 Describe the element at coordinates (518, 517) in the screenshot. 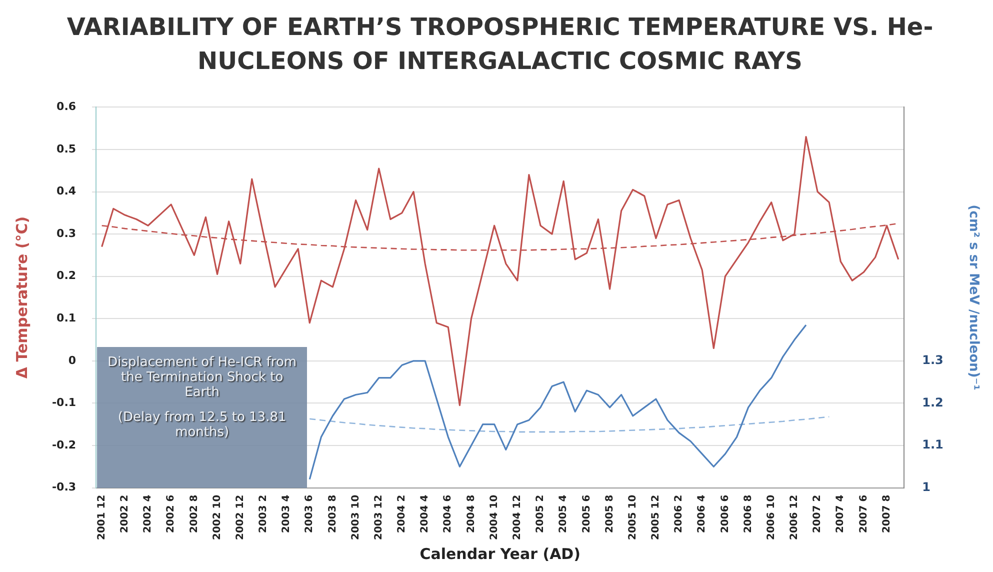

I see `x-tick-label: 2004 12` at that location.